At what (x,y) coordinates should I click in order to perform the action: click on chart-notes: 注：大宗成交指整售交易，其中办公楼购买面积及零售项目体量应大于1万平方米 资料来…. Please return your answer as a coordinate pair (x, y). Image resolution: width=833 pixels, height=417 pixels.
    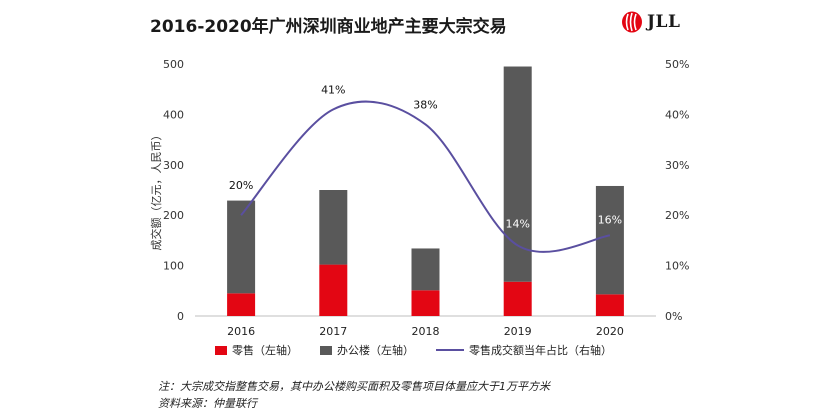
    Looking at the image, I should click on (354, 395).